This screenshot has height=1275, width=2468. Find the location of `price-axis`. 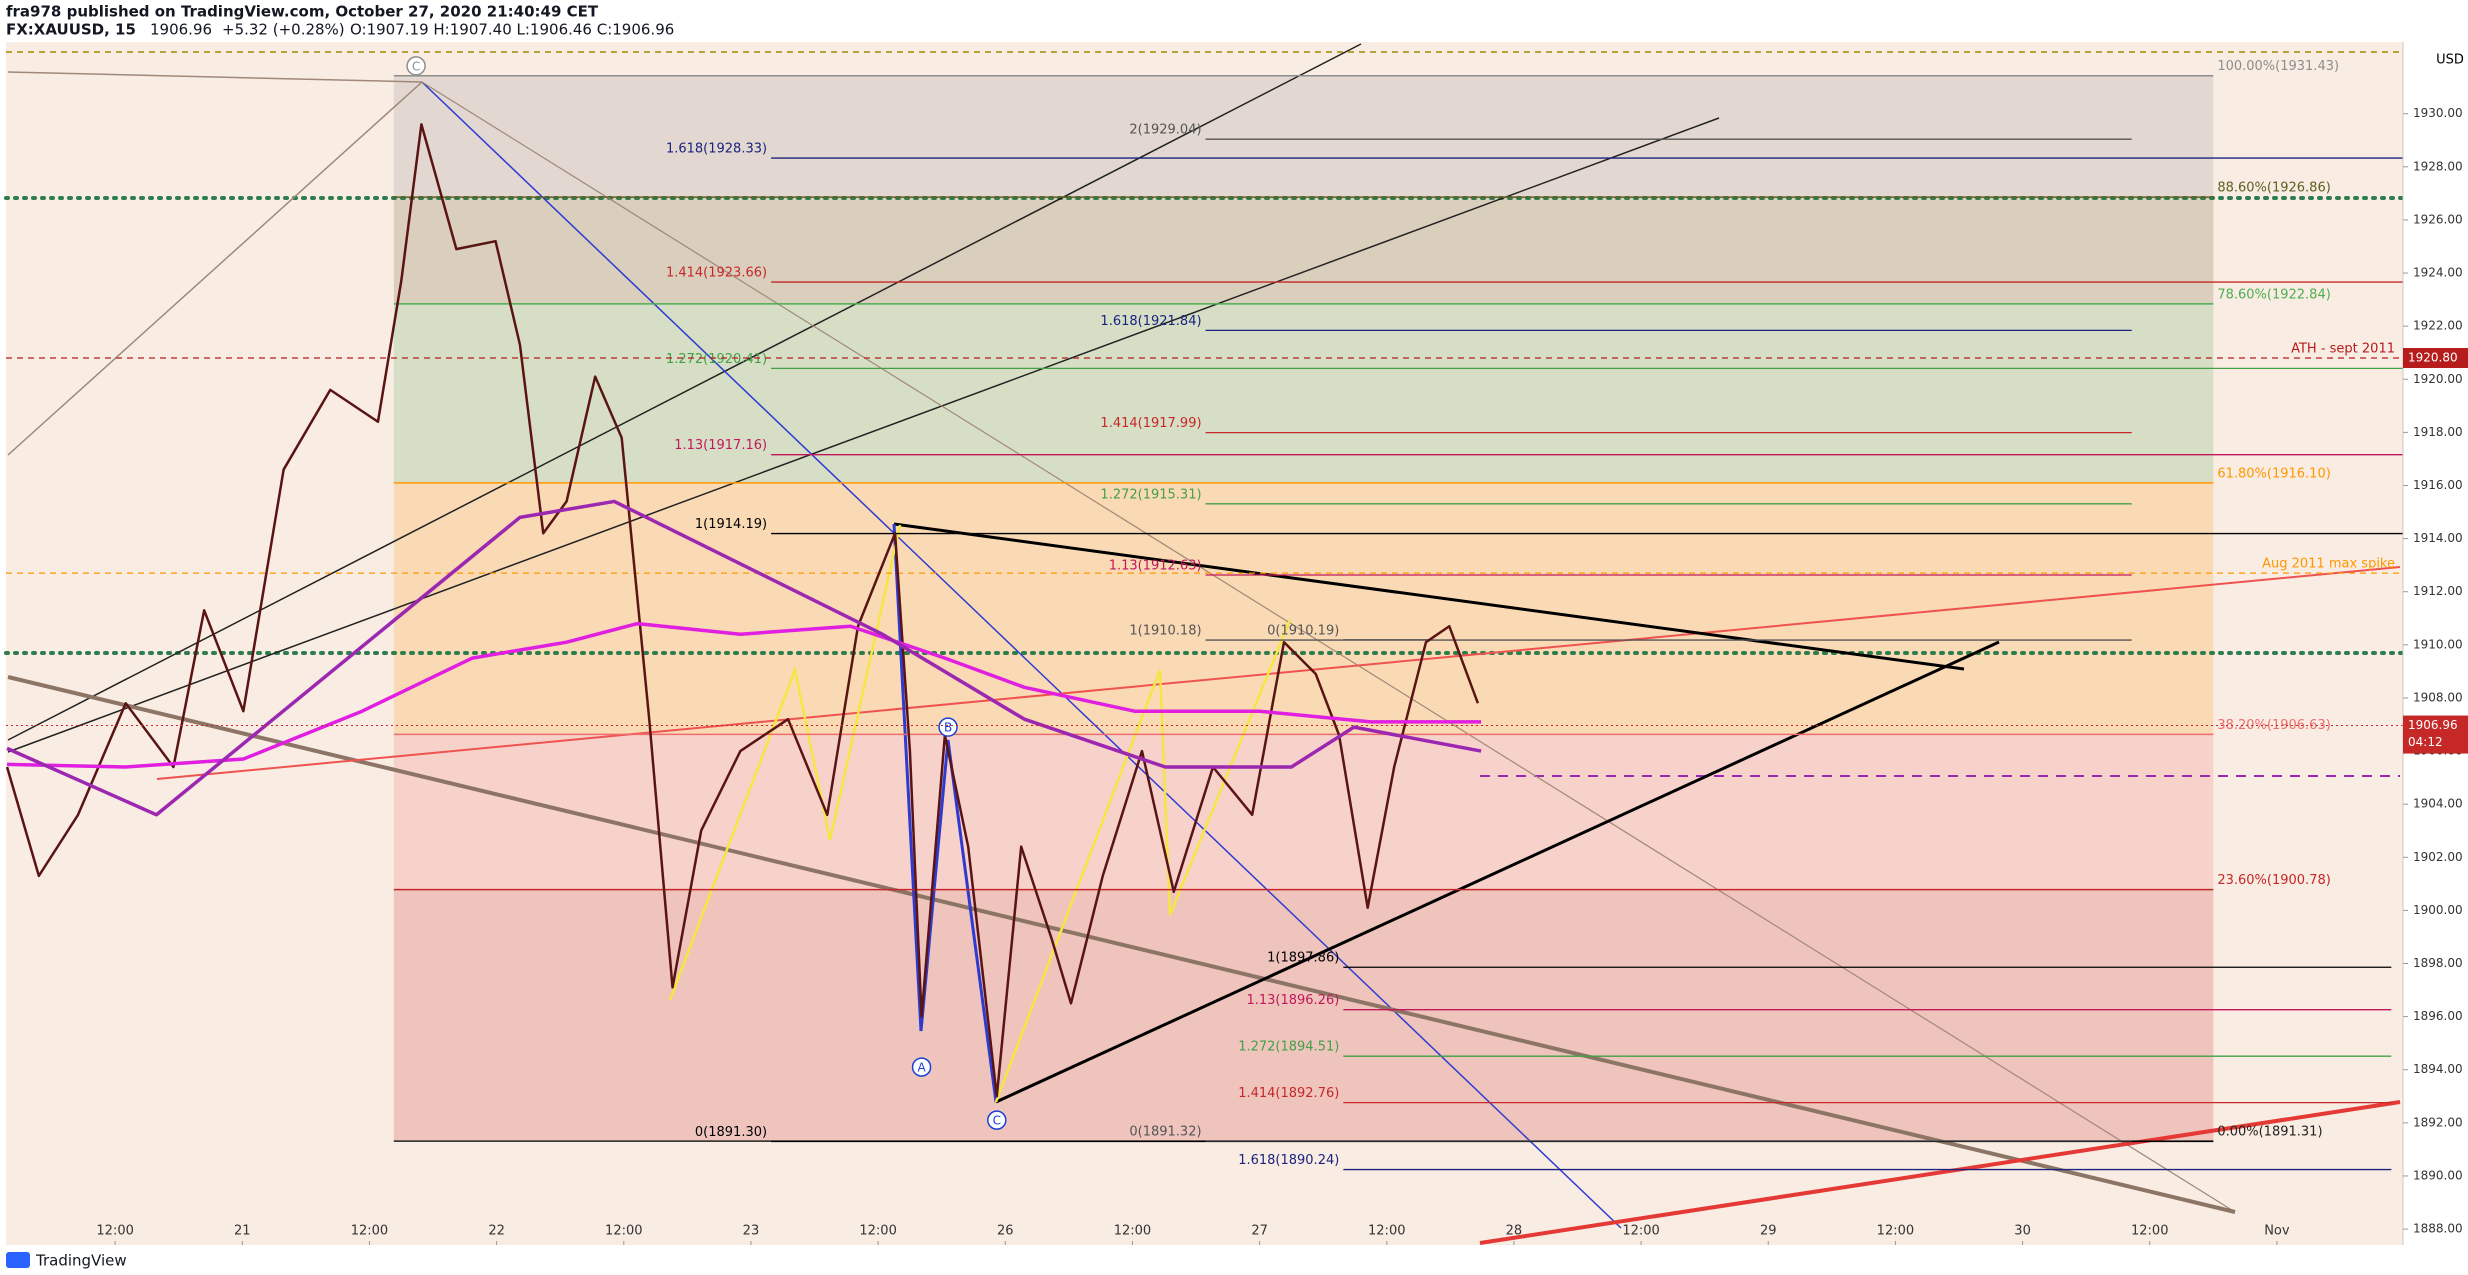

price-axis is located at coordinates (2435, 637).